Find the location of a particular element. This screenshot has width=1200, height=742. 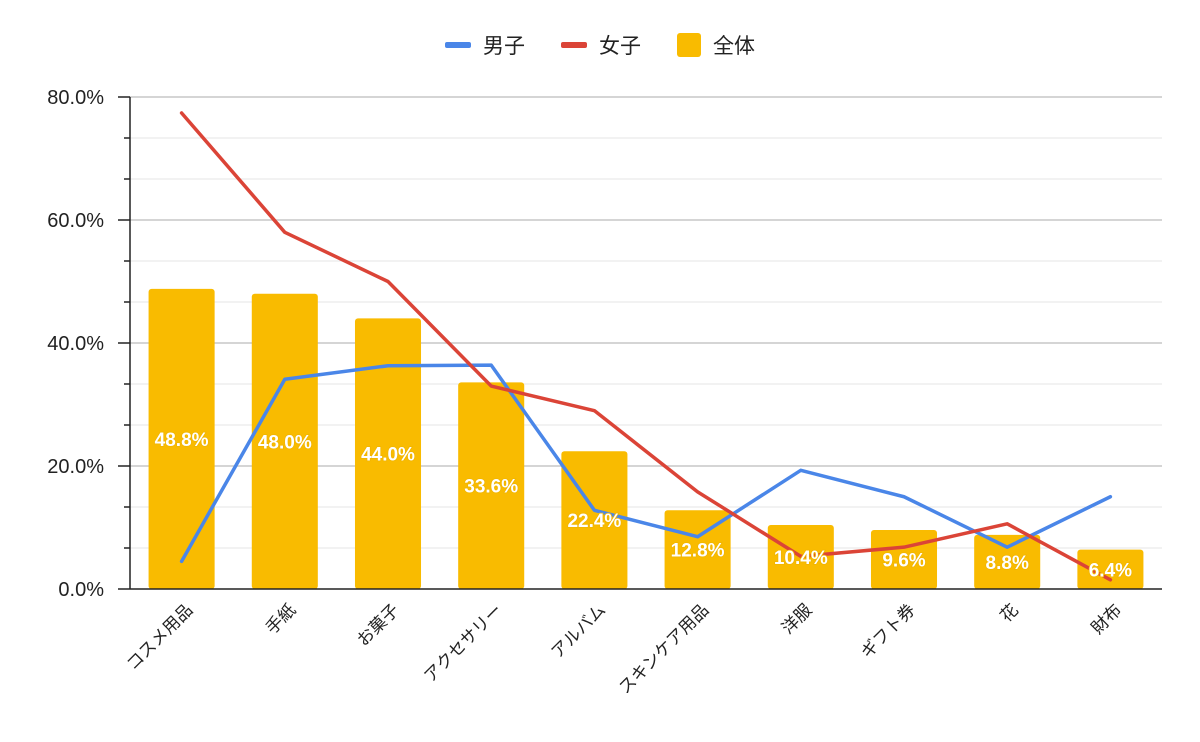

x-category-label: アクセサリー is located at coordinates (463, 643).